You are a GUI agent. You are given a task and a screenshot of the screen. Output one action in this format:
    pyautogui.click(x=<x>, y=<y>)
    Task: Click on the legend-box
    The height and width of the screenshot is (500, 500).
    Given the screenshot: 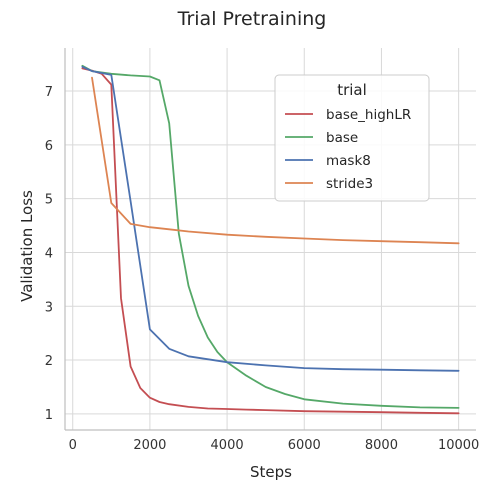 What is the action you would take?
    pyautogui.click(x=352, y=138)
    